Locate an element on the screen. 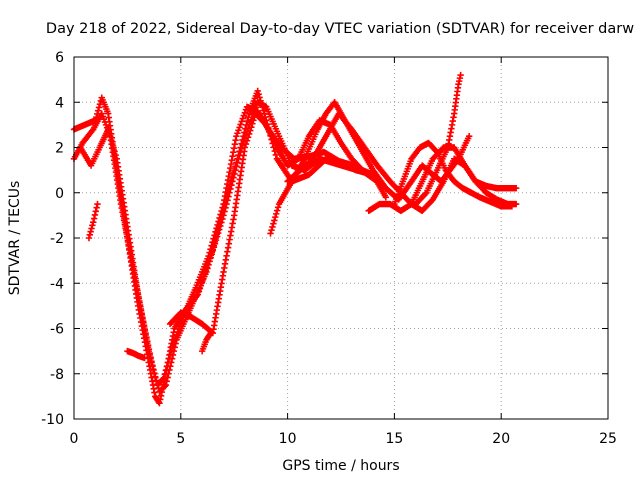 This screenshot has width=640, height=480. x-tick-label: 15 is located at coordinates (394, 439).